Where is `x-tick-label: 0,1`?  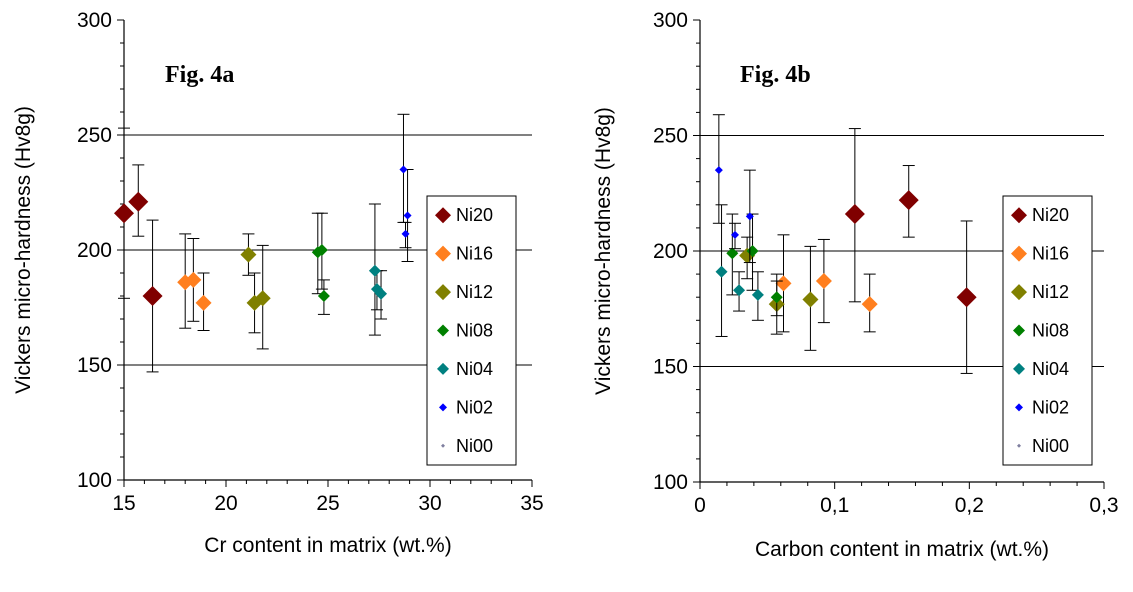 x-tick-label: 0,1 is located at coordinates (834, 505).